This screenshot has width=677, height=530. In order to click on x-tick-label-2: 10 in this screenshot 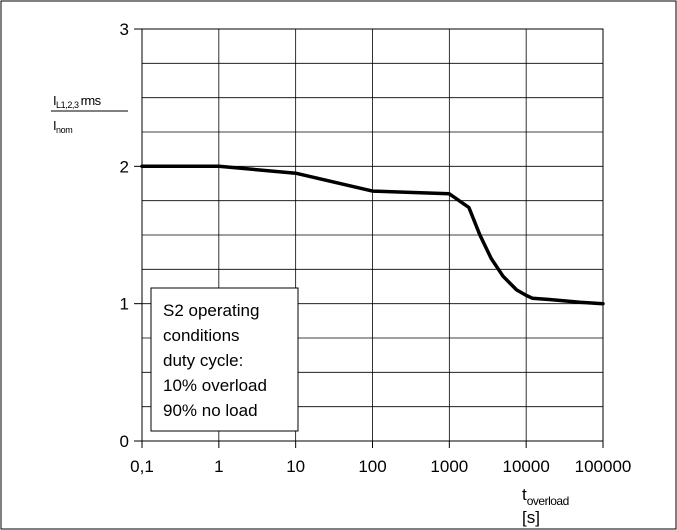, I will do `click(295, 466)`.